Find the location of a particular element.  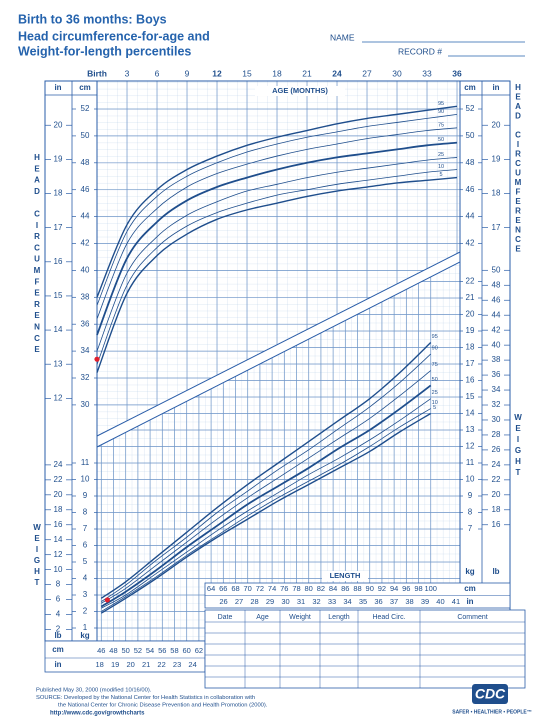

tick-label: 74 is located at coordinates (272, 588).